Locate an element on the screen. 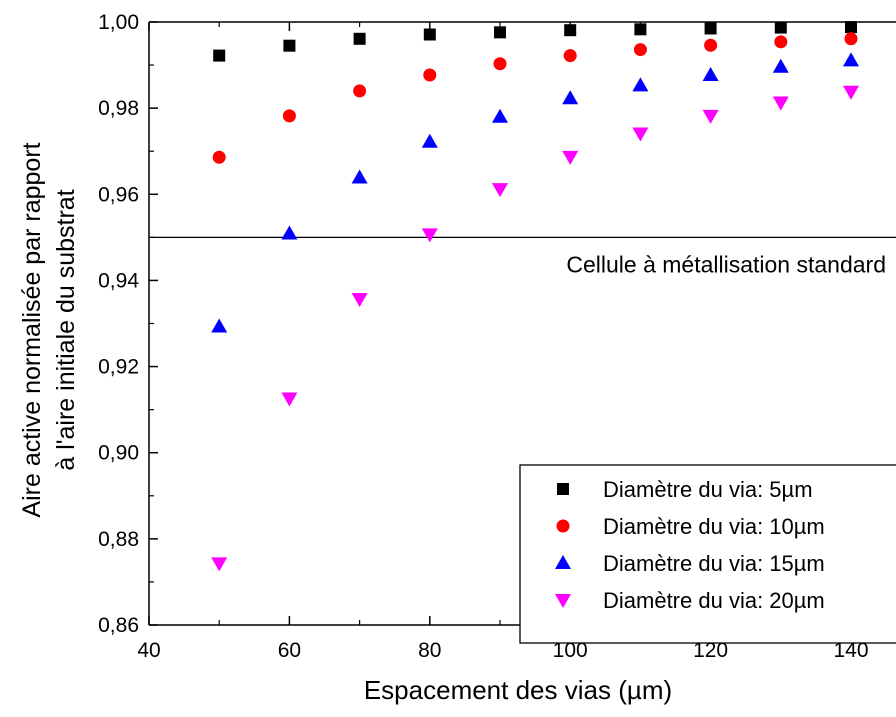 The width and height of the screenshot is (896, 717). reference-line-label: Cellule à métallisation standard is located at coordinates (726, 264).